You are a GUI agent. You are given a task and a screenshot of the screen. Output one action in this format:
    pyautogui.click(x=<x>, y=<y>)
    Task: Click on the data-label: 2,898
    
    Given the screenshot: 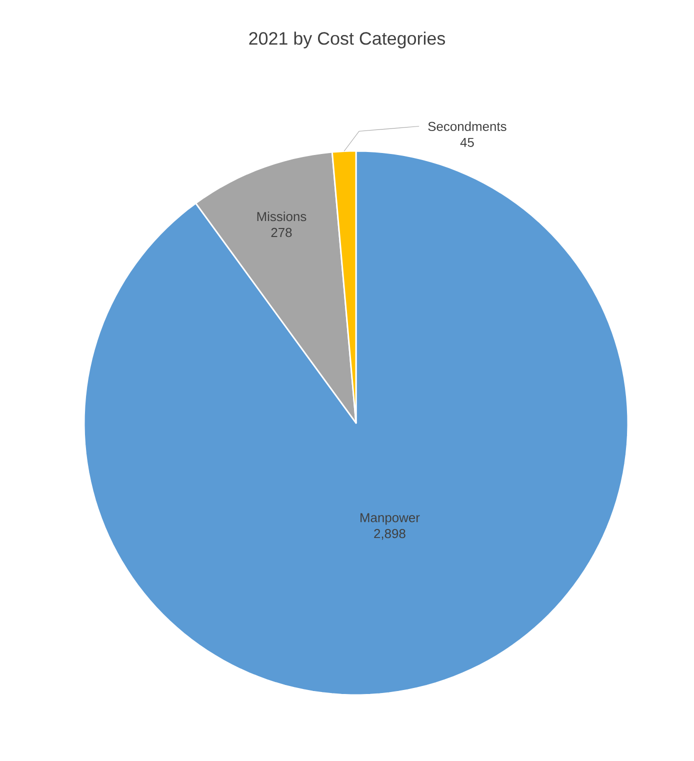 What is the action you would take?
    pyautogui.click(x=390, y=534)
    